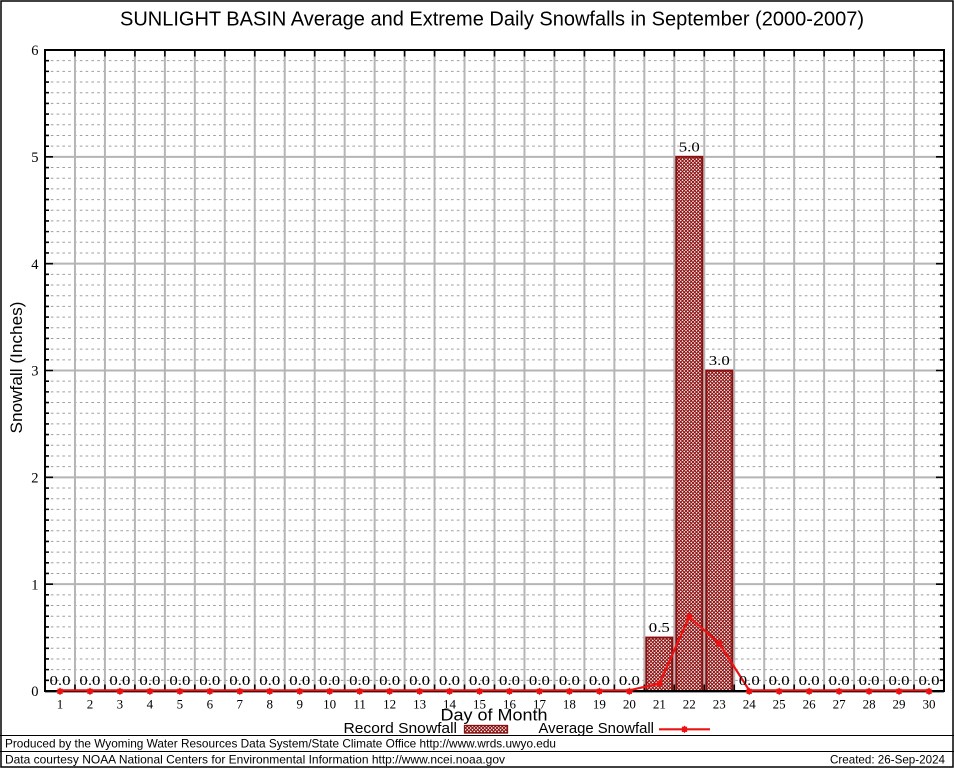 The height and width of the screenshot is (768, 954). I want to click on svg-text: 20, so click(629, 704).